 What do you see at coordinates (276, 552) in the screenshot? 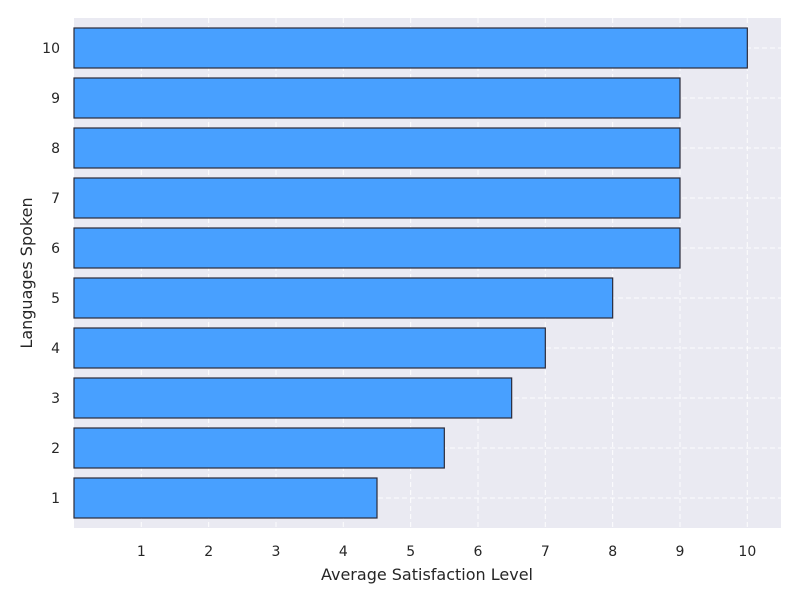
I see `x-tick-label: 3` at bounding box center [276, 552].